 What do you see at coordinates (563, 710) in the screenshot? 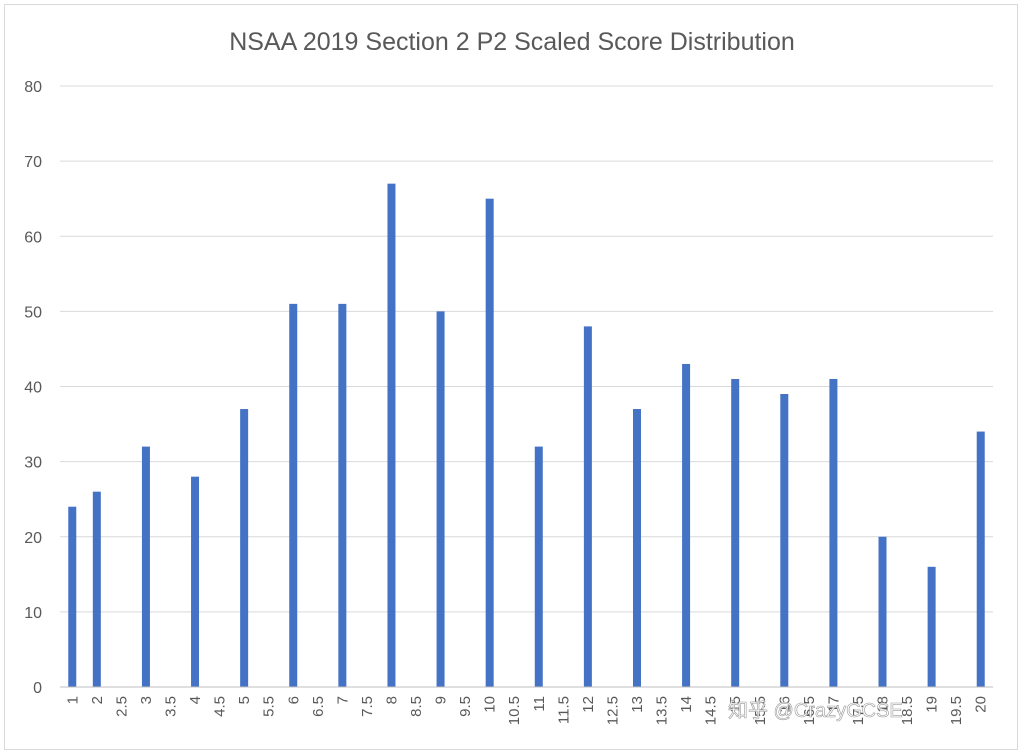
I see `x-tick-label: 11.5` at bounding box center [563, 710].